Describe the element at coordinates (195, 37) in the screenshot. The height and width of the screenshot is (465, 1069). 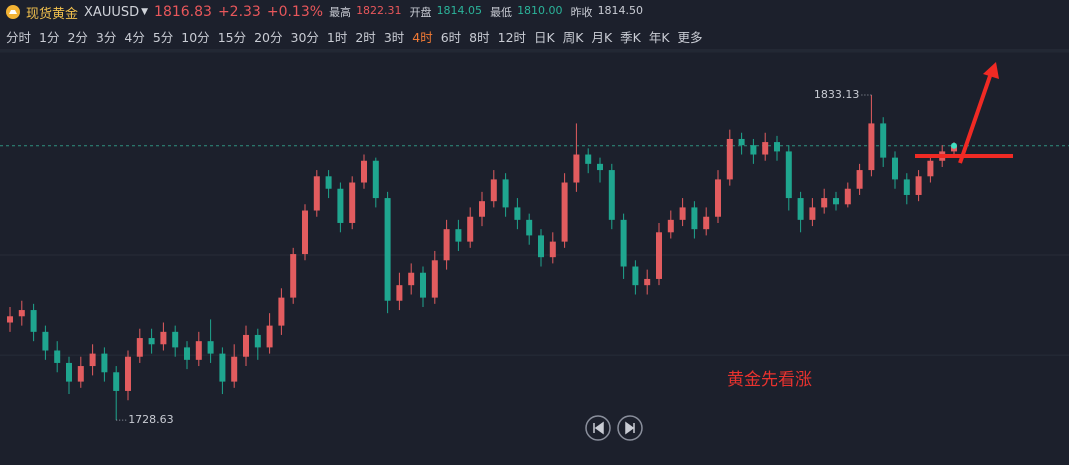
I see `timeframe-tab: 10分` at that location.